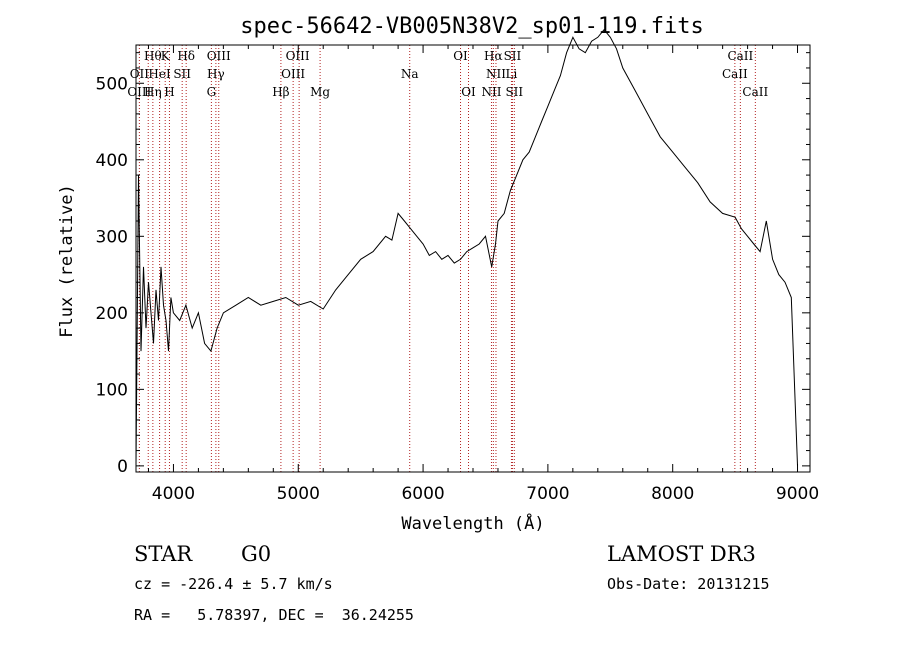 This screenshot has width=900, height=649. What do you see at coordinates (422, 494) in the screenshot?
I see `x-tick-label: 6000` at bounding box center [422, 494].